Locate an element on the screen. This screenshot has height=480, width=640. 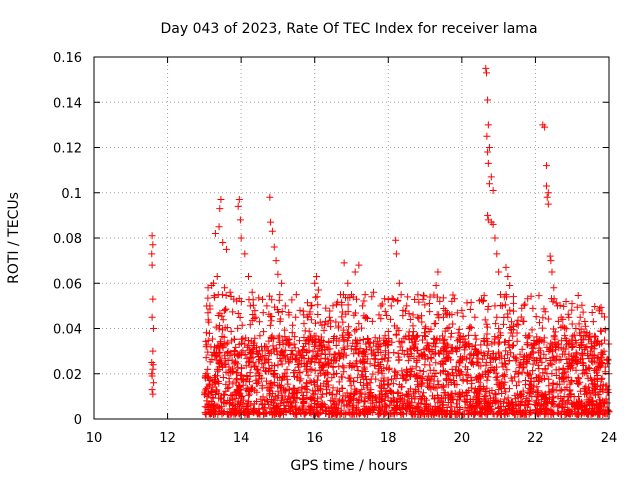
y-tick-label: 0.02 is located at coordinates (67, 375).